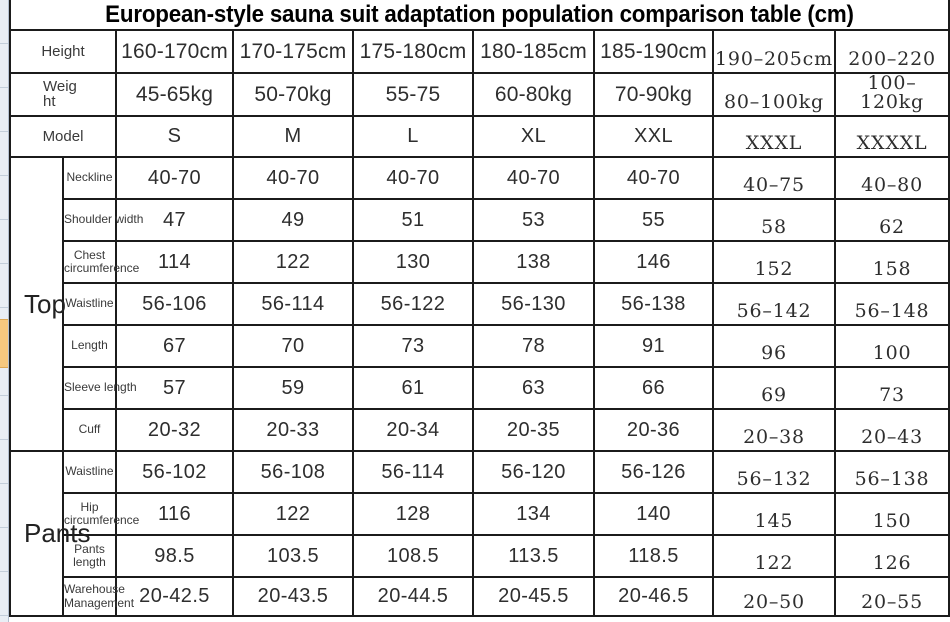  Describe the element at coordinates (100, 514) in the screenshot. I see `row-label-hip-circumference: Hip circumference` at that location.